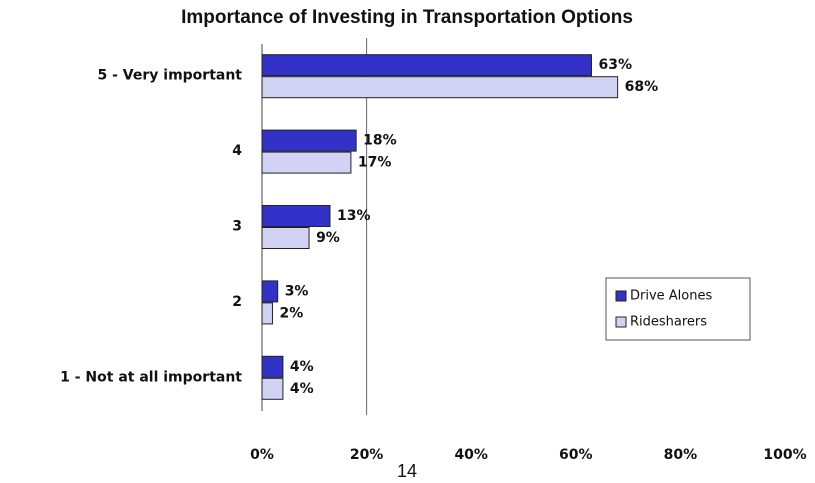 The width and height of the screenshot is (815, 483). Describe the element at coordinates (354, 216) in the screenshot. I see `bar-label: 13%` at that location.